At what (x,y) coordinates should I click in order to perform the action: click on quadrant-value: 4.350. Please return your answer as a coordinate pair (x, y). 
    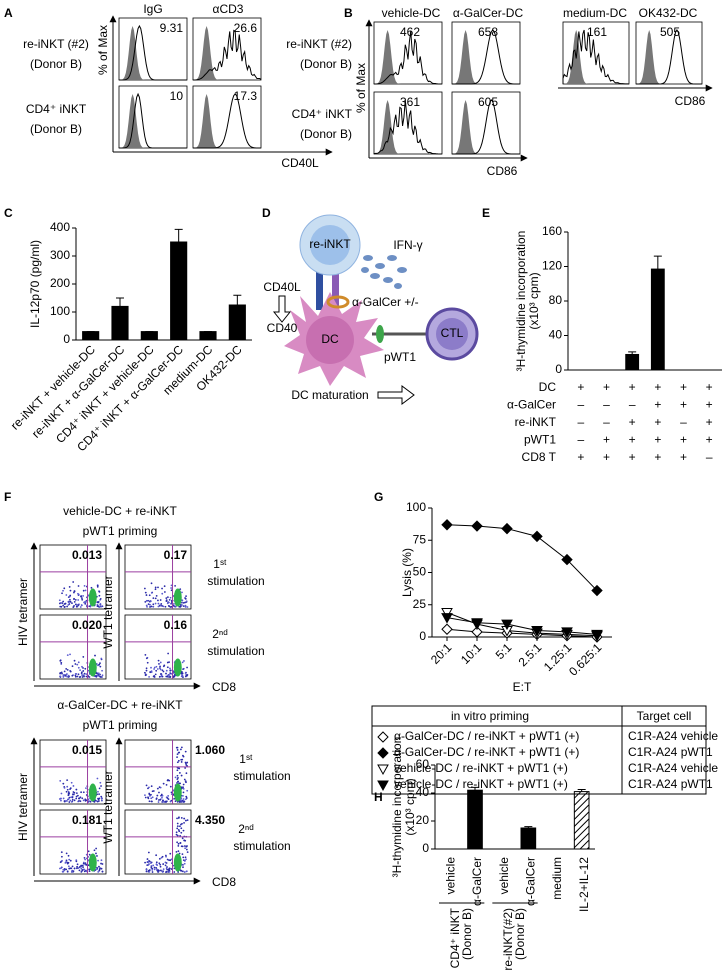
    Looking at the image, I should click on (210, 820).